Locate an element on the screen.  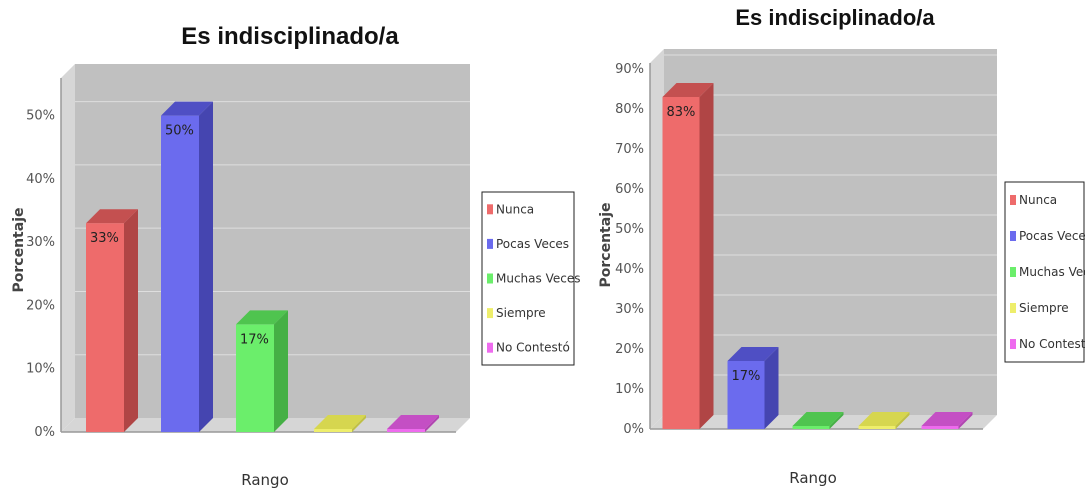
chart-right-bar-1: 17% is located at coordinates (753, 388).